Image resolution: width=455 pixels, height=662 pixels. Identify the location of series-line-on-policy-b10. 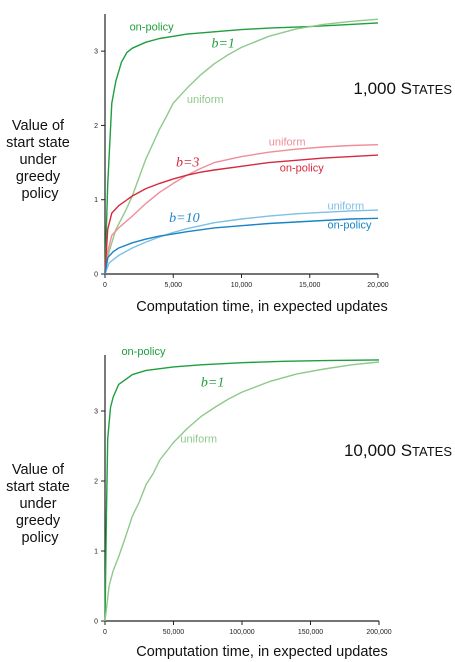
(241, 246).